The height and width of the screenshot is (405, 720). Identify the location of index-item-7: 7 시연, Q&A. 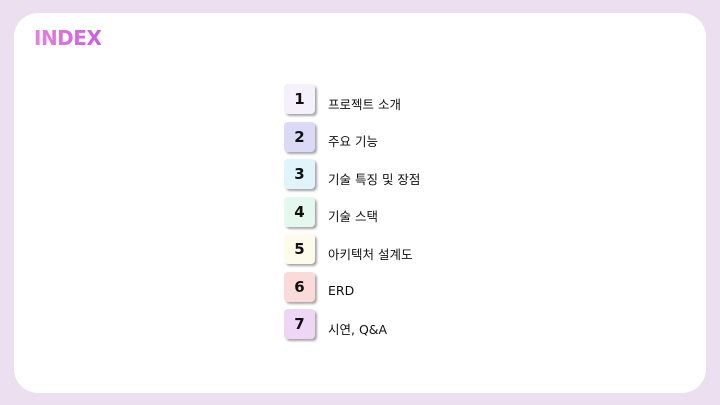
(352, 324).